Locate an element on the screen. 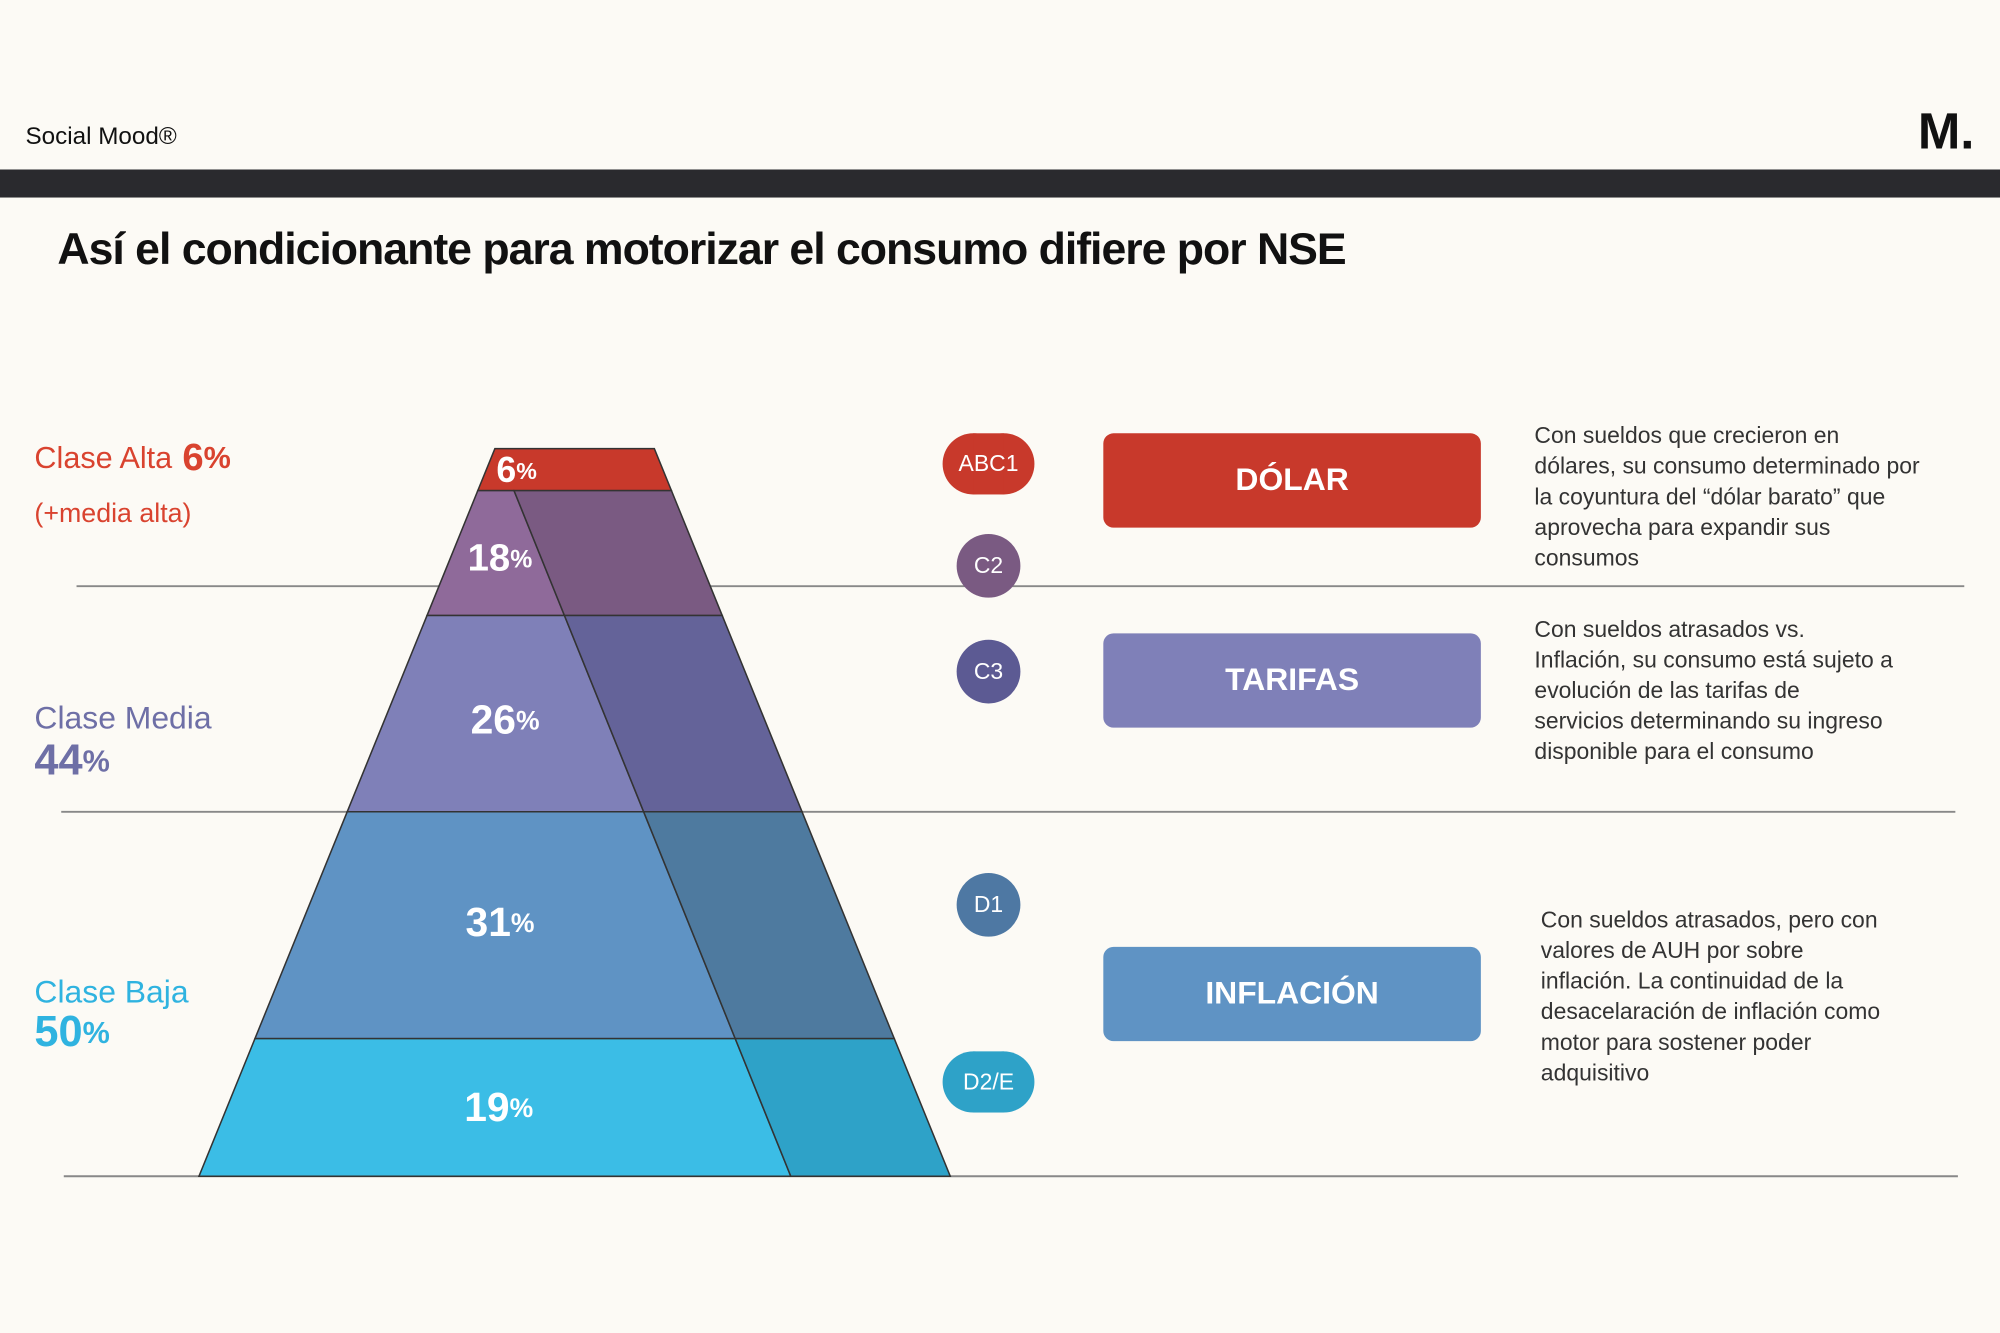 Image resolution: width=2000 pixels, height=1333 pixels. driver-description: valores de AUH por sobre is located at coordinates (1672, 950).